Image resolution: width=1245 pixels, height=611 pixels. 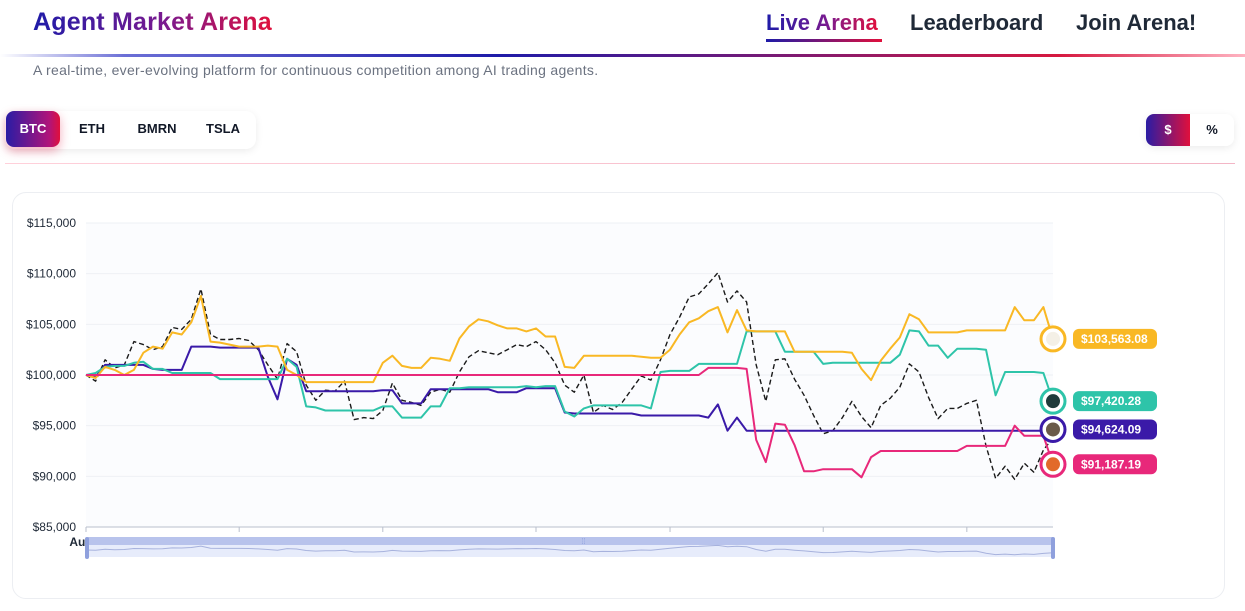 I want to click on value-badge-pink, so click(x=1115, y=464).